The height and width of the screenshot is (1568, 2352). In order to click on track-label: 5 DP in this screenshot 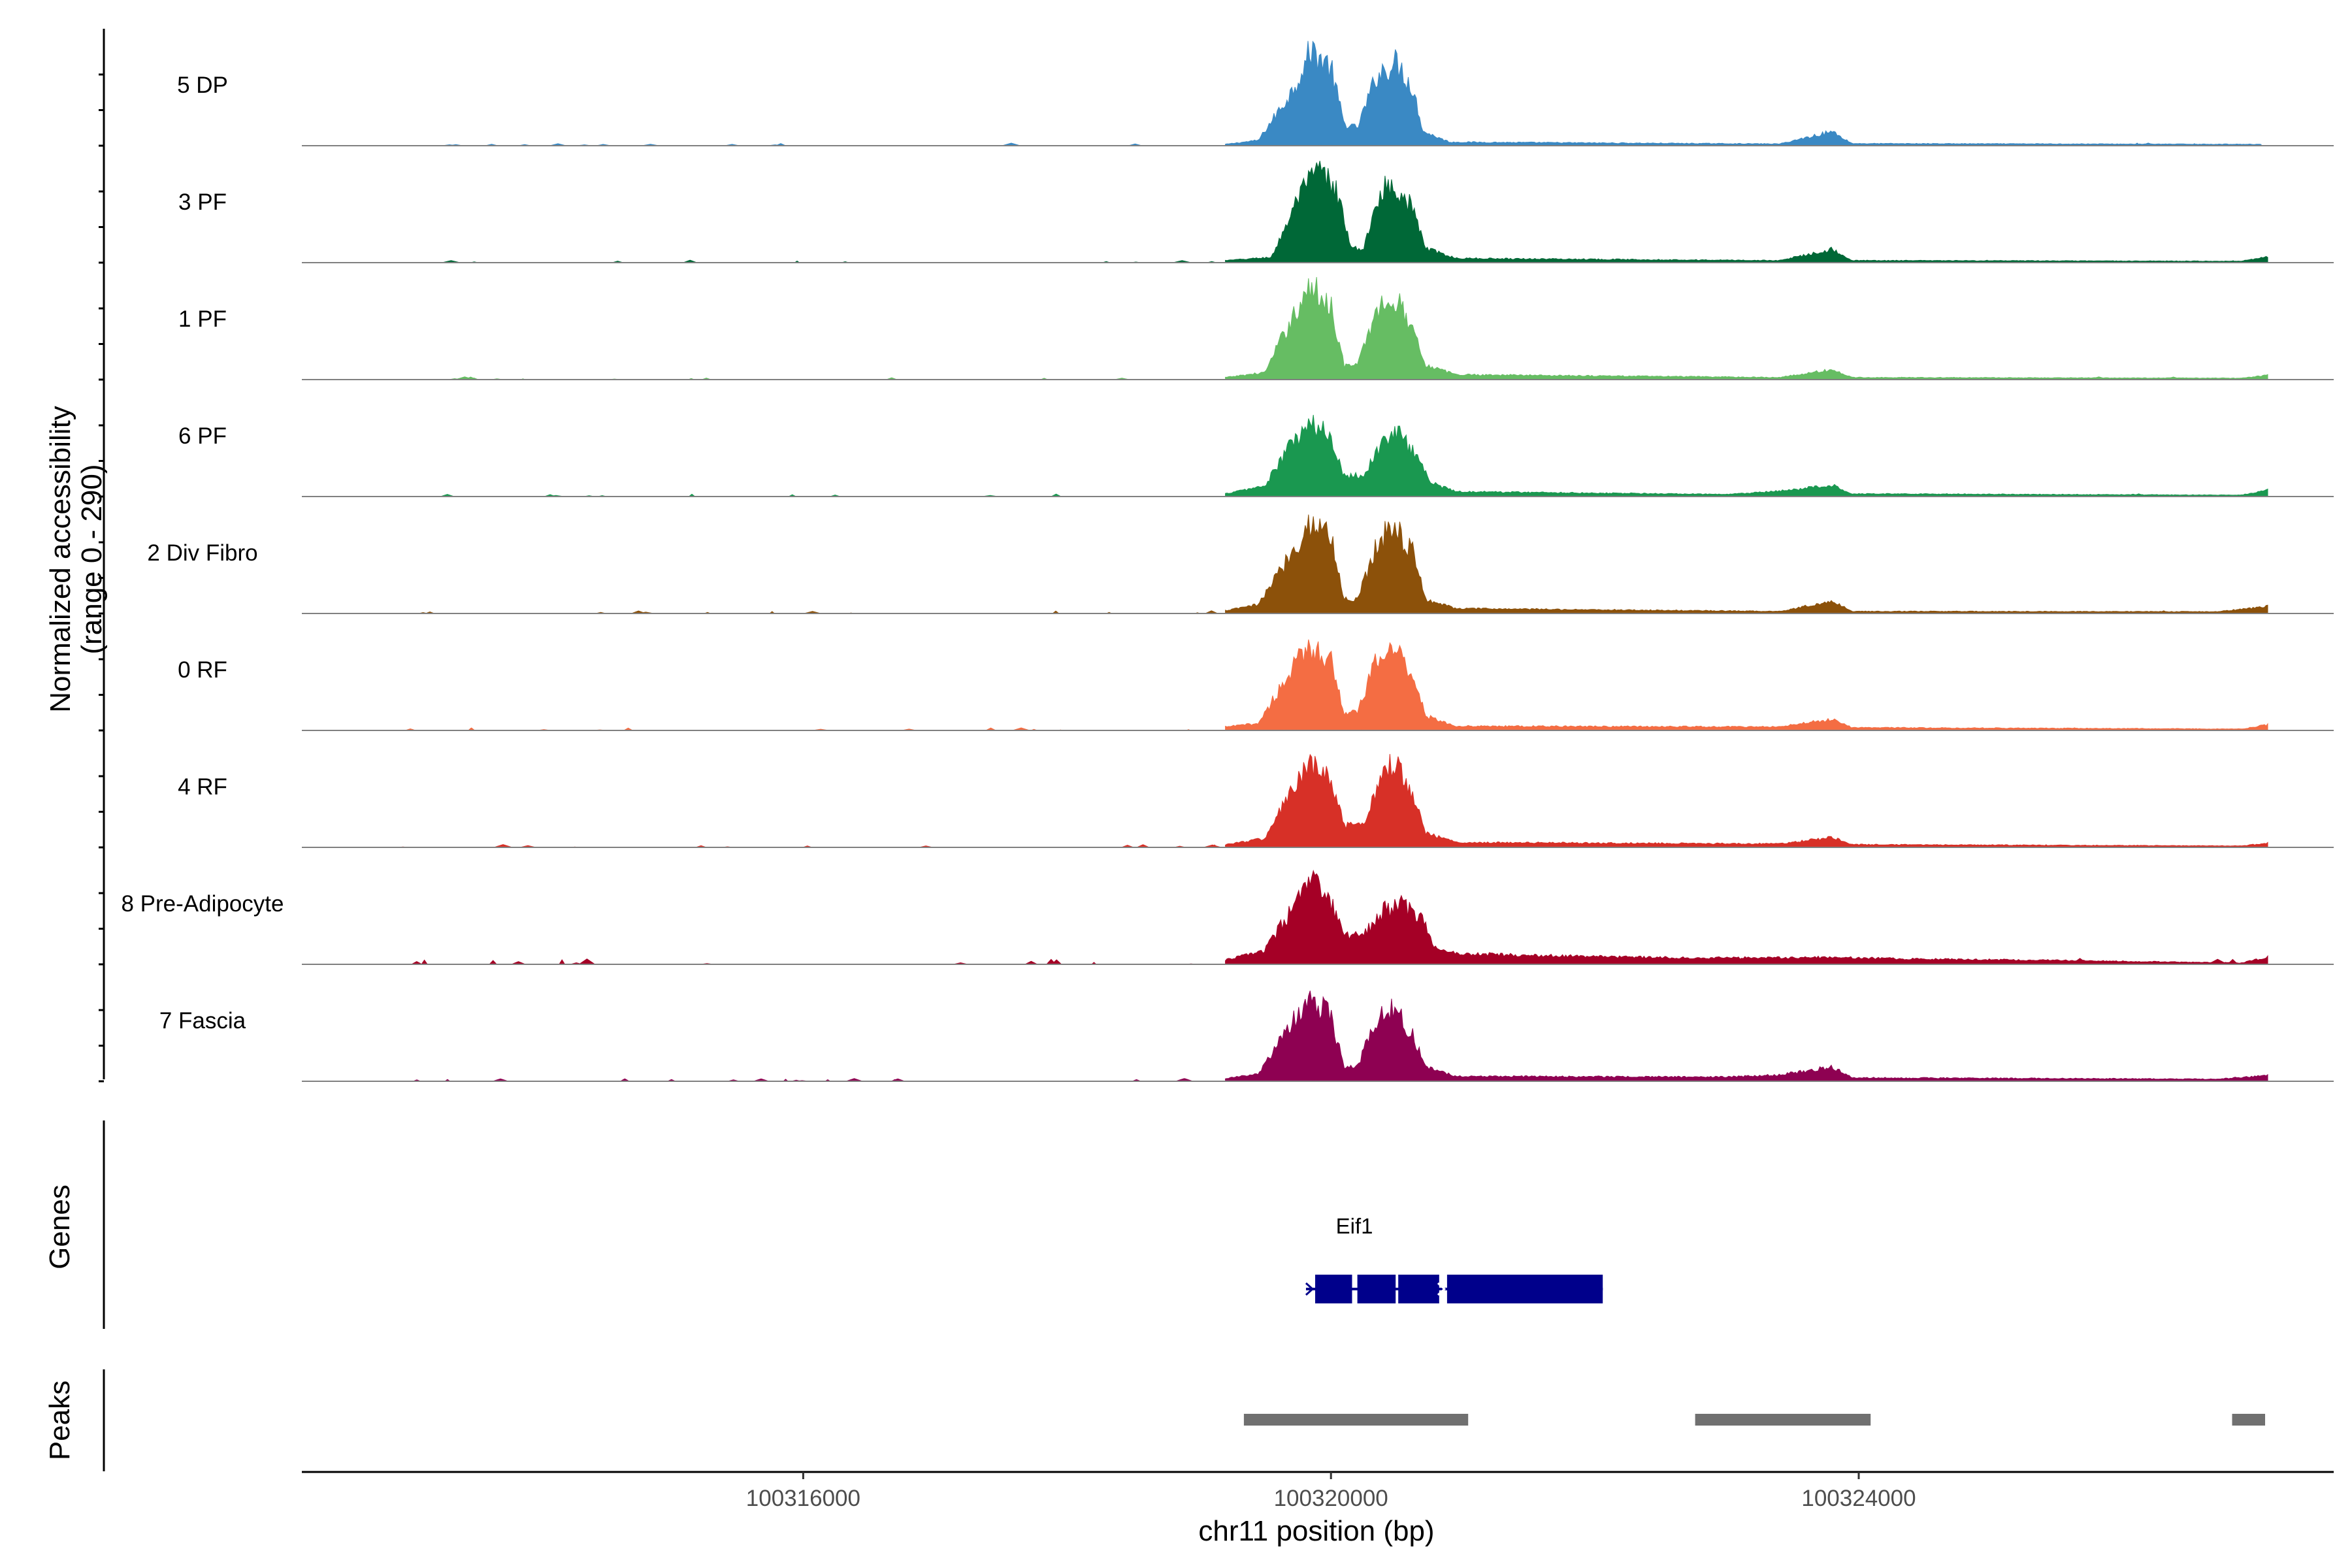, I will do `click(202, 85)`.